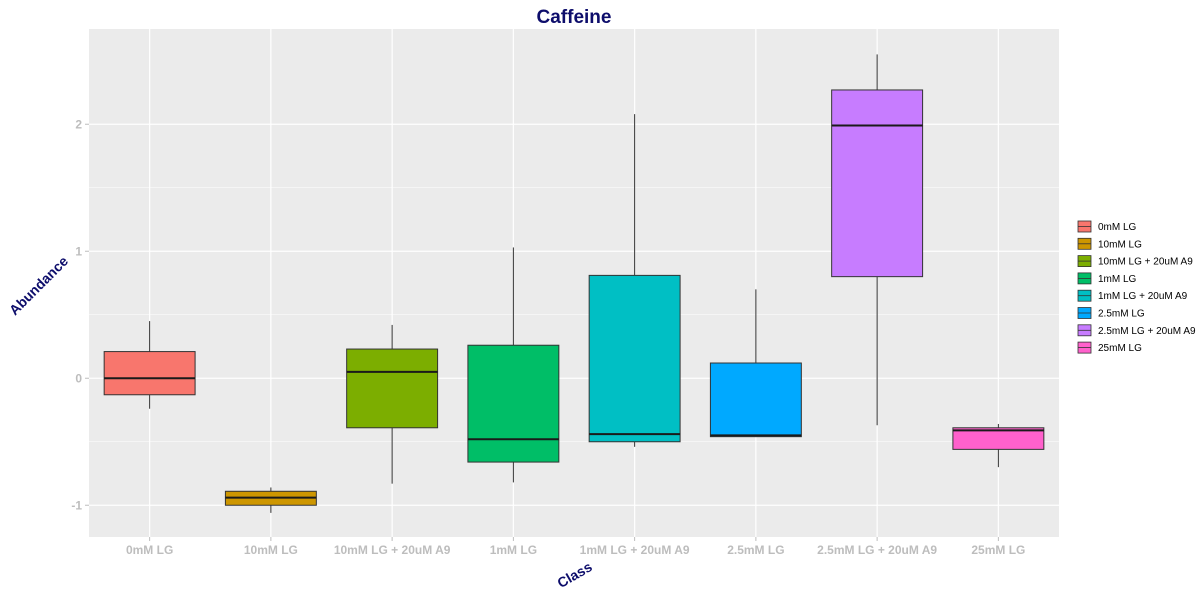 The height and width of the screenshot is (600, 1200). What do you see at coordinates (78, 378) in the screenshot?
I see `y-tick-label: 0` at bounding box center [78, 378].